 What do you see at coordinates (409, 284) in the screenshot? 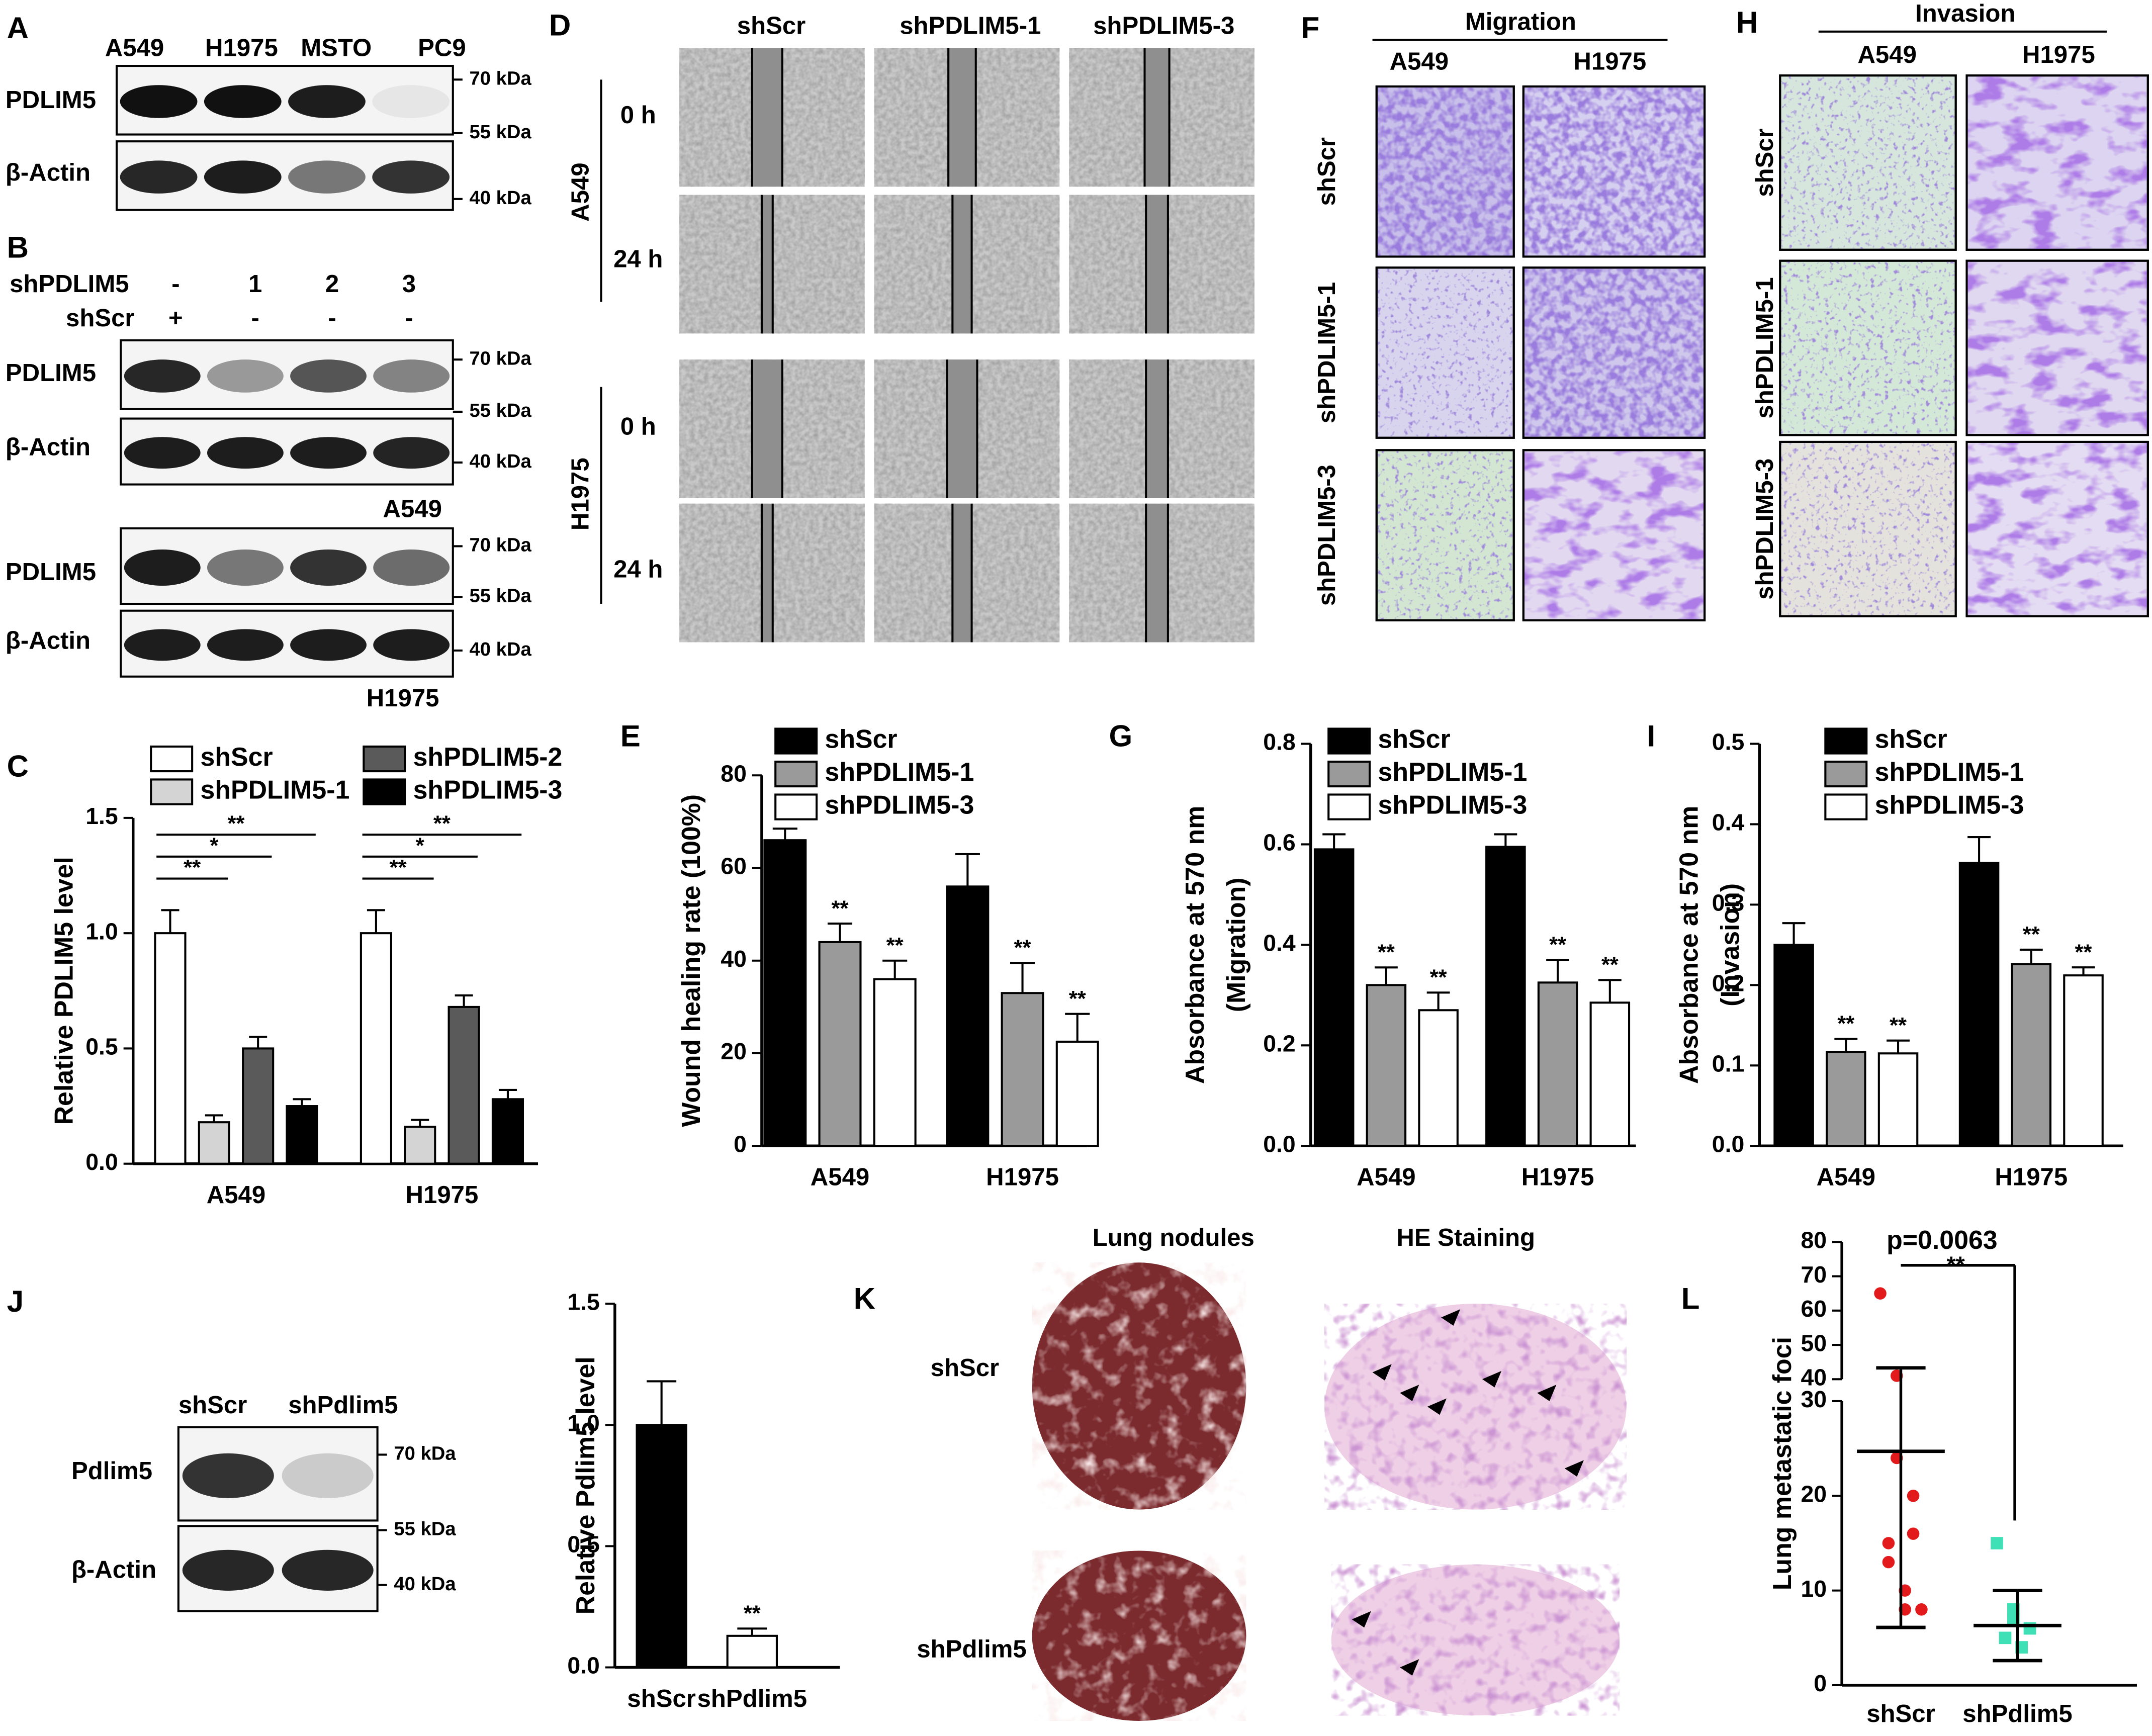
I see `label: 3` at bounding box center [409, 284].